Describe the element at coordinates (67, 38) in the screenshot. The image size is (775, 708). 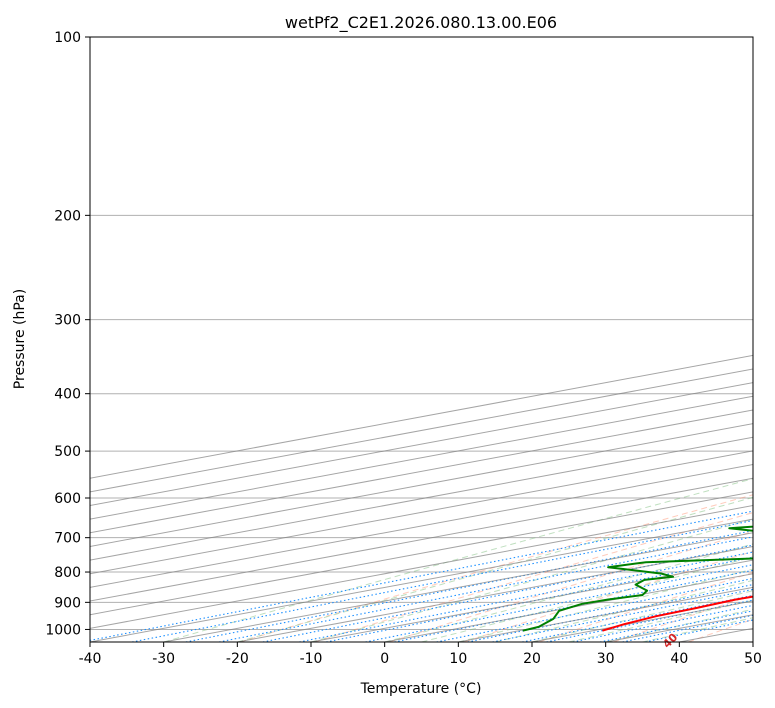
I see `y-tick-label: 100` at that location.